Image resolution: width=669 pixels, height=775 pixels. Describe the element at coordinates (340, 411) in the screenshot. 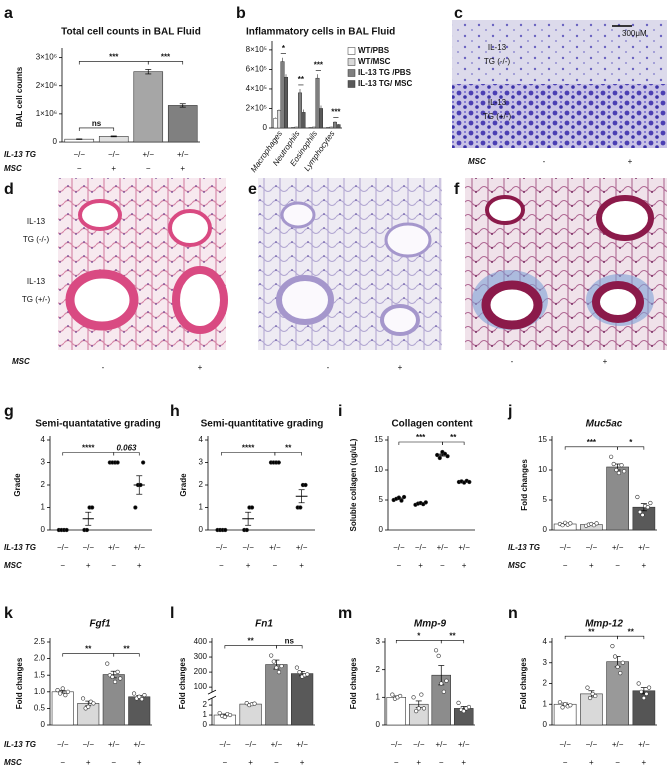

I see `panel-letter: i` at that location.